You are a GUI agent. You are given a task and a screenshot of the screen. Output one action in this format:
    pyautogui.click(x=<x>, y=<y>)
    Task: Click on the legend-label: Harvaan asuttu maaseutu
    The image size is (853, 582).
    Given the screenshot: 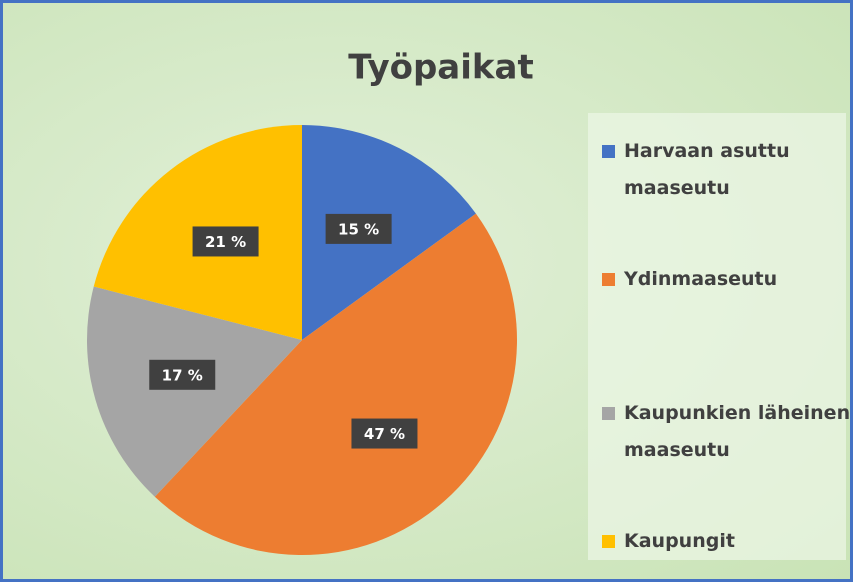 What is the action you would take?
    pyautogui.click(x=707, y=169)
    